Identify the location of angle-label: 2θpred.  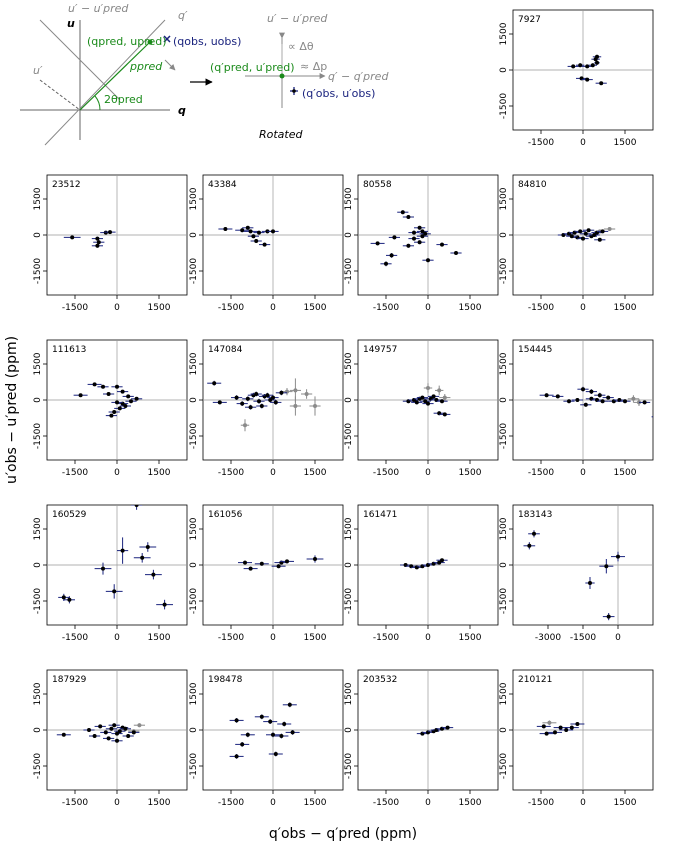
(123, 99).